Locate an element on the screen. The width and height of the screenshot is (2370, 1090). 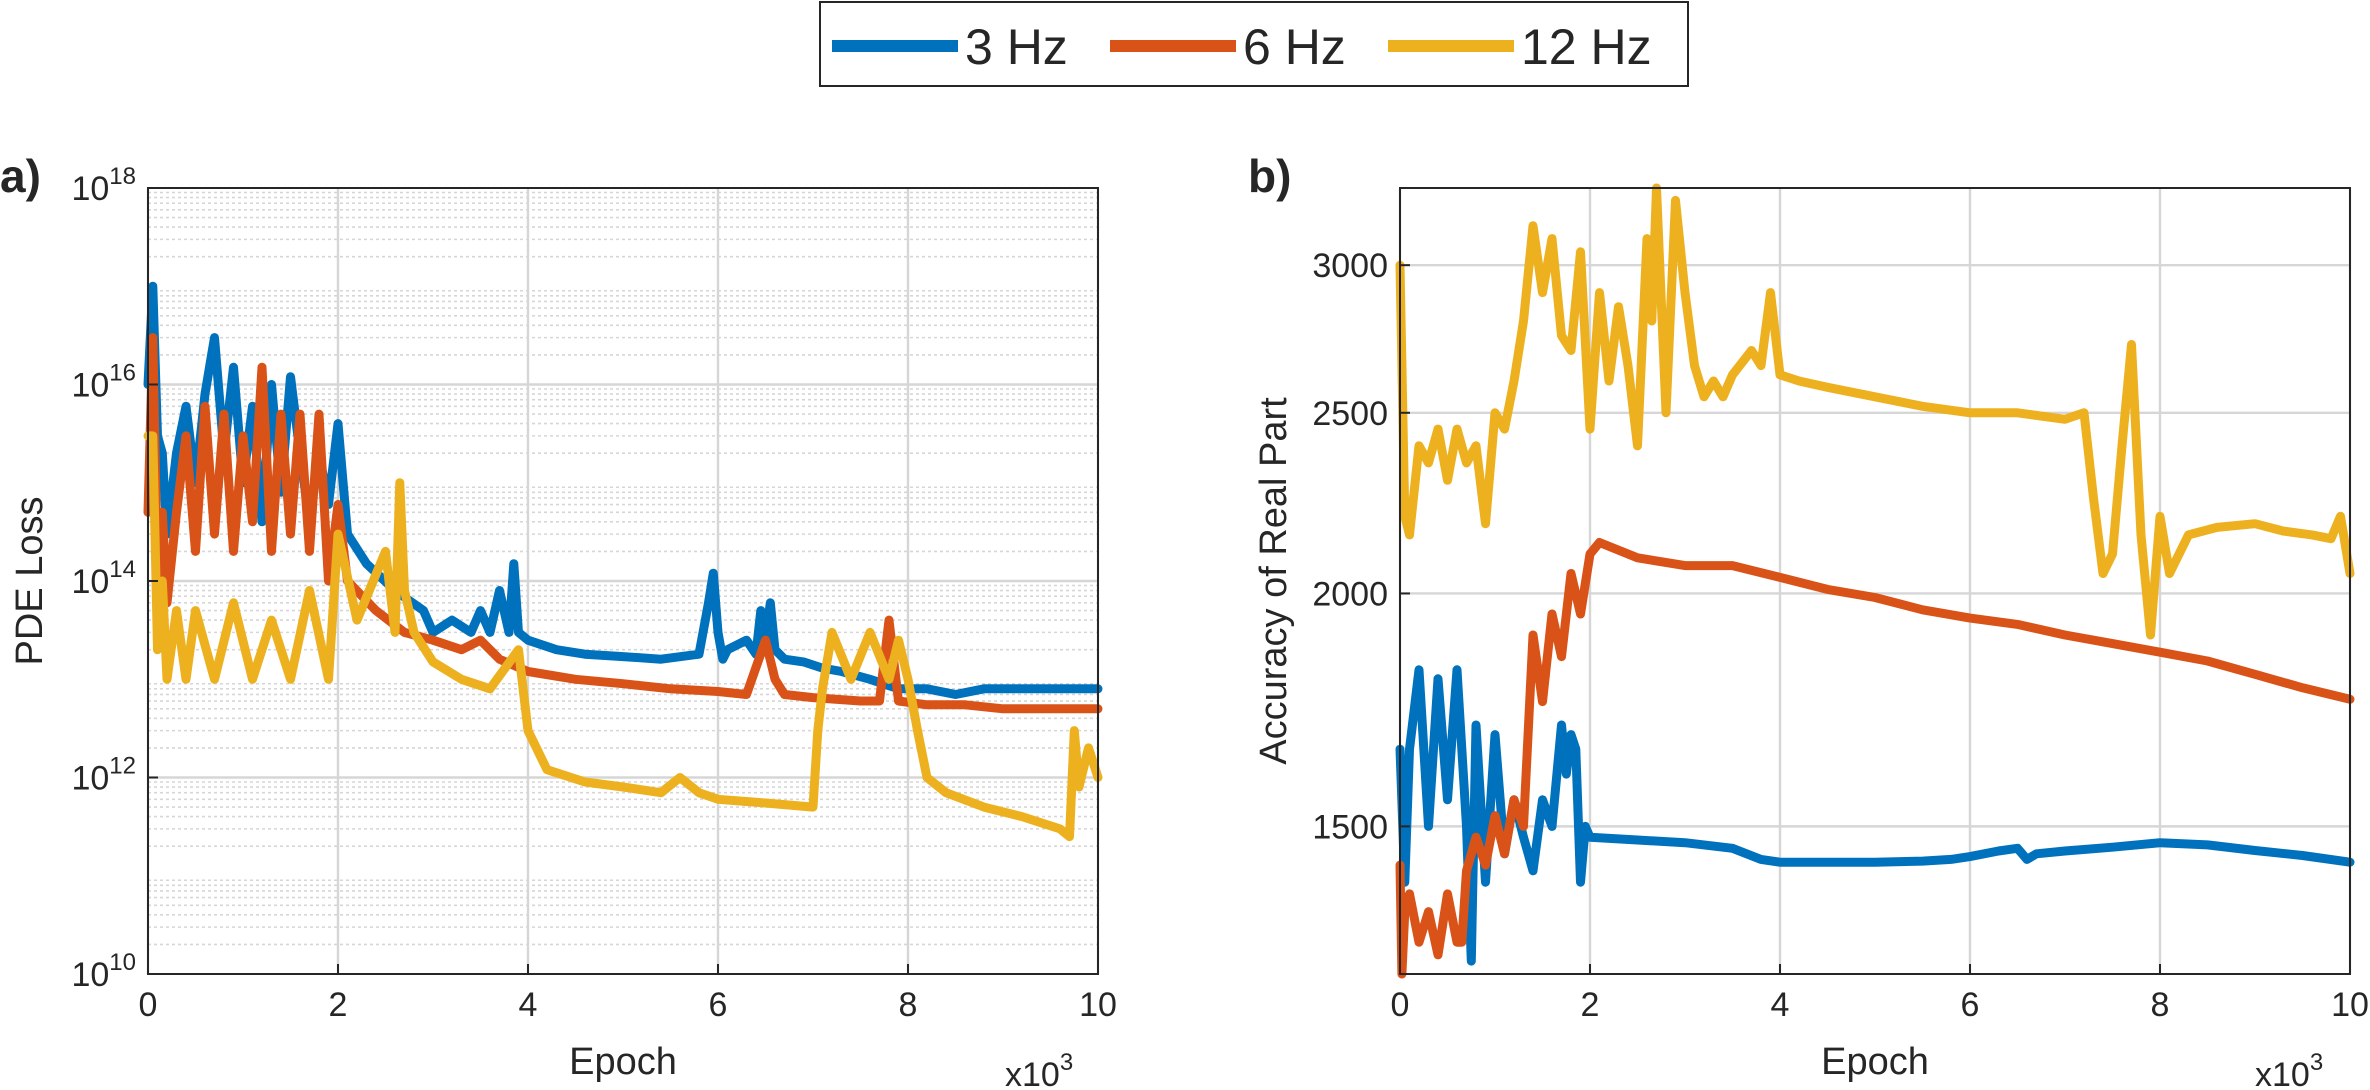
y-tick-label: 1012 is located at coordinates (103, 775).